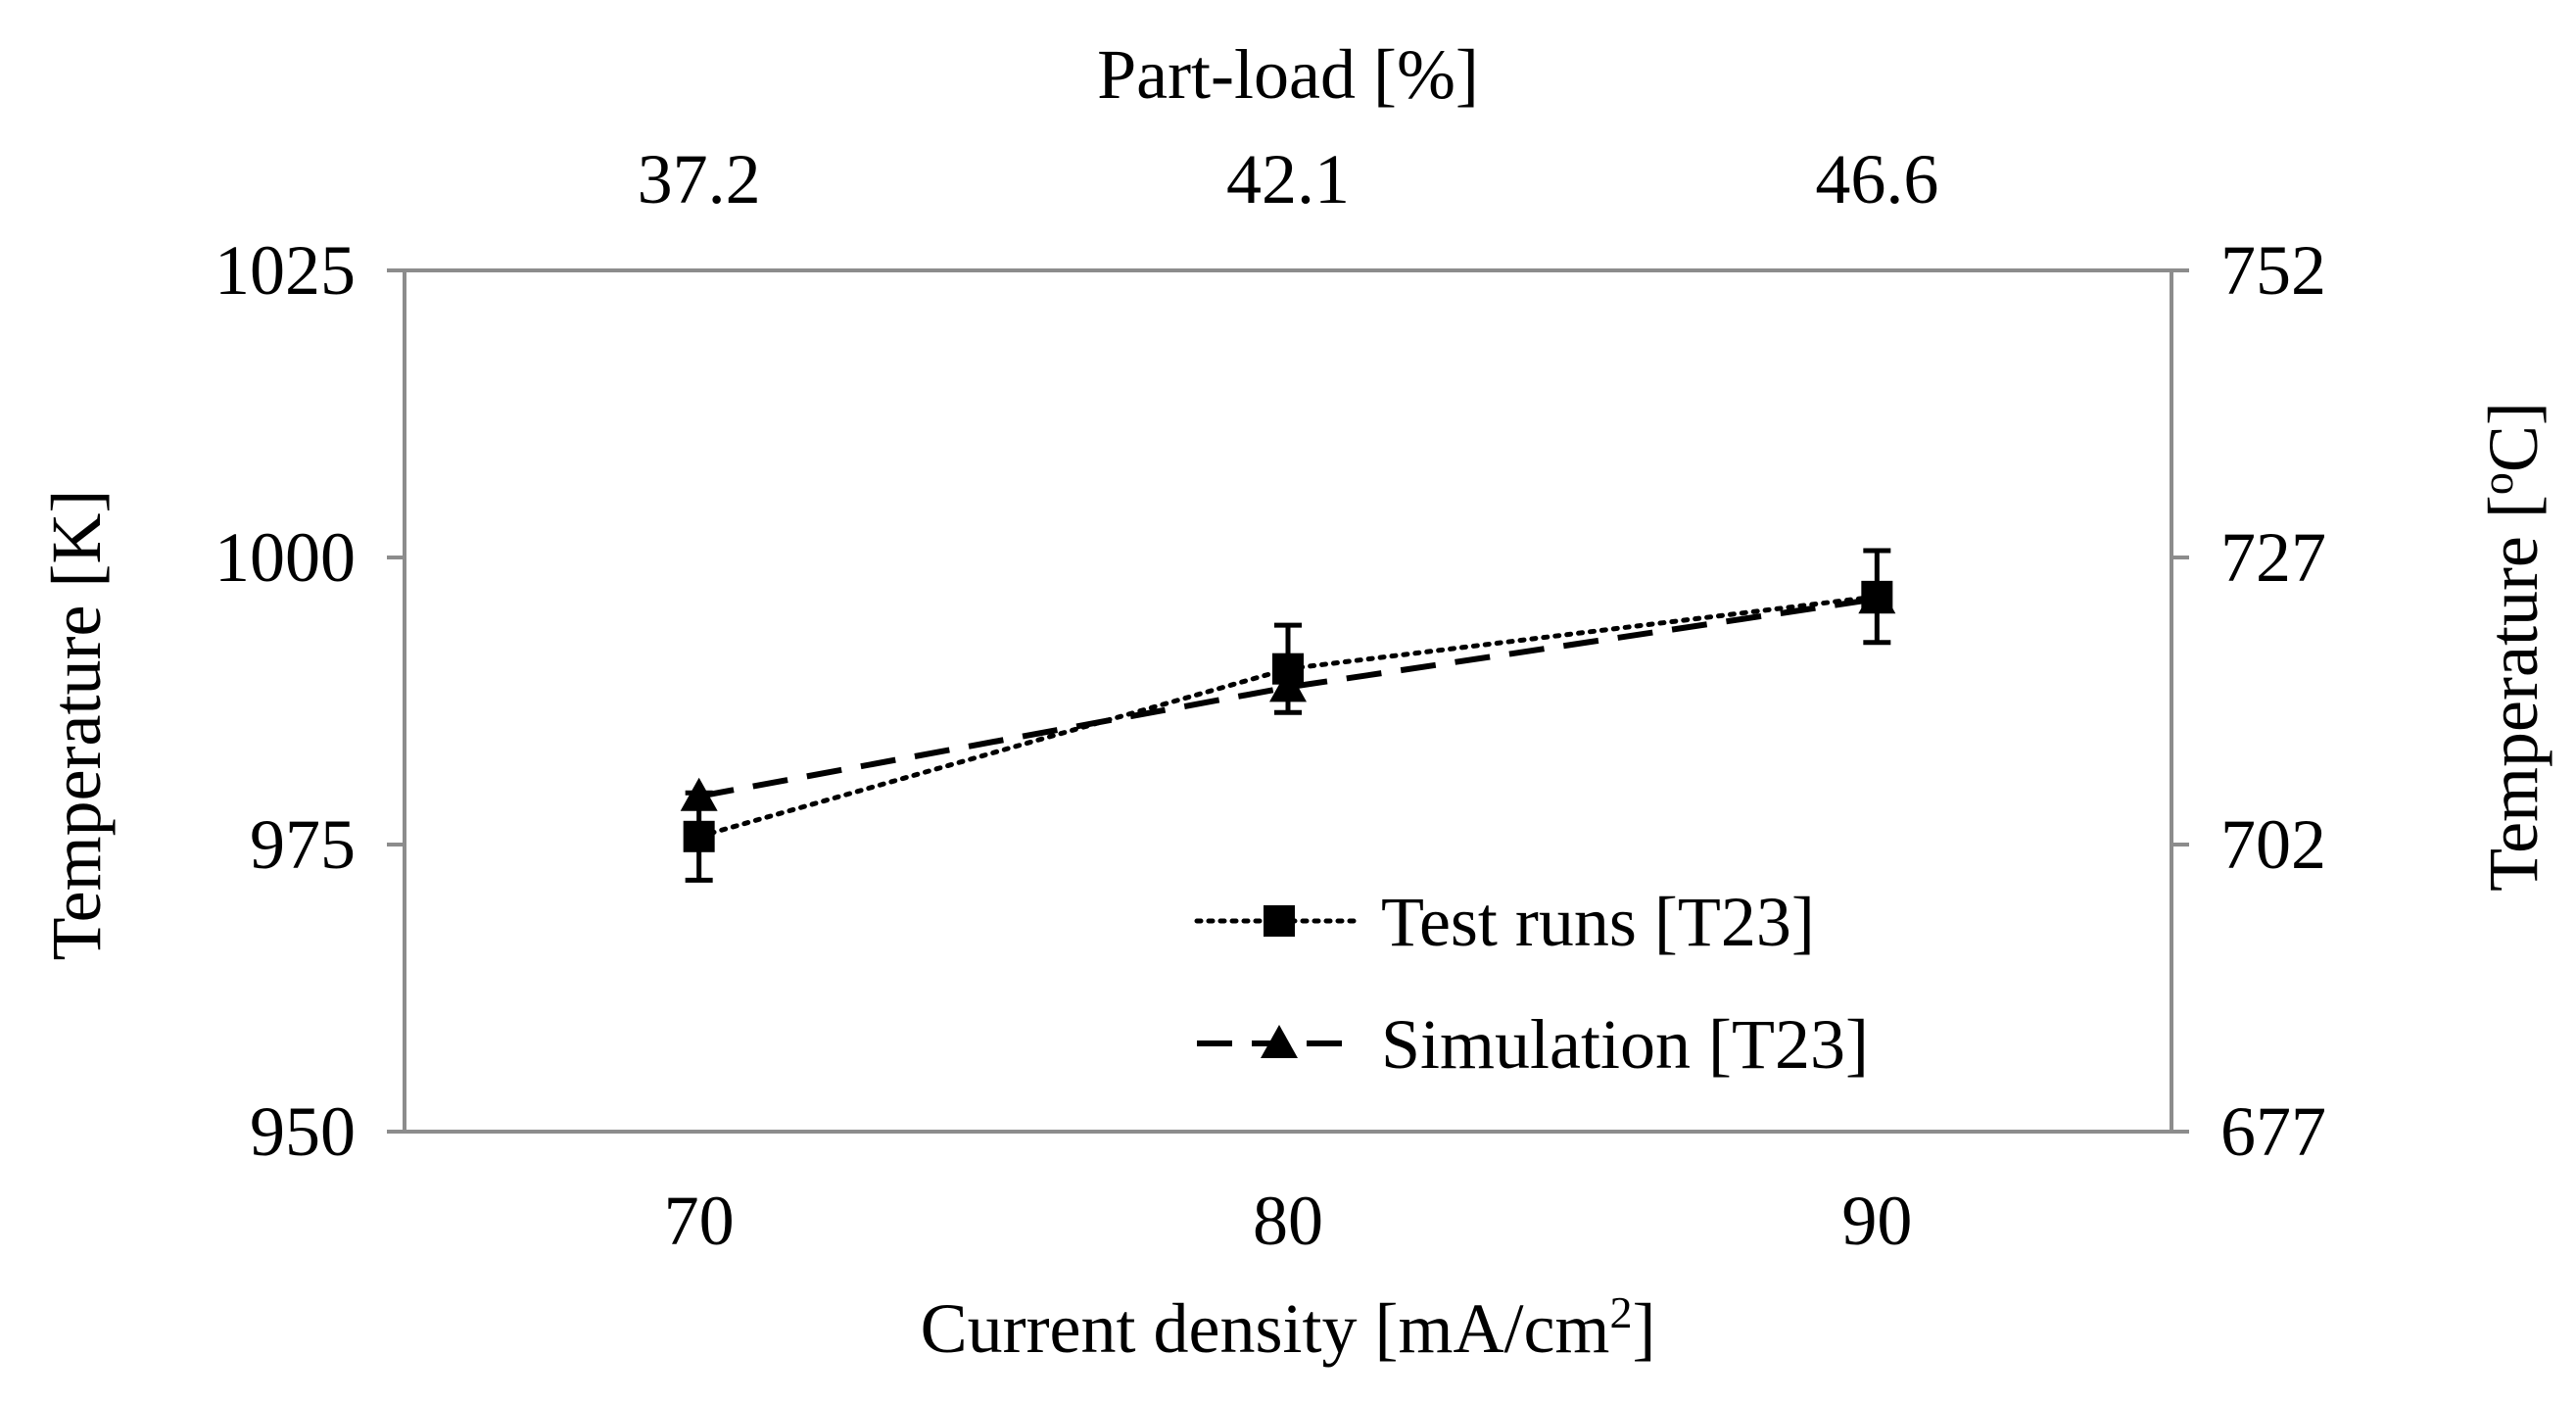 Image resolution: width=2576 pixels, height=1403 pixels. What do you see at coordinates (1531, 984) in the screenshot?
I see `legend: Test runs [T23] Simulation [T23]` at bounding box center [1531, 984].